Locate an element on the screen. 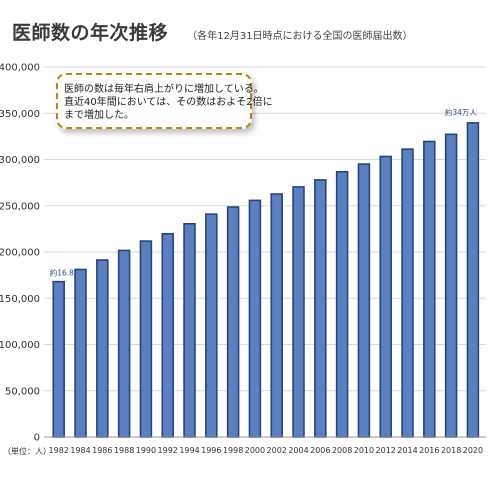 Image resolution: width=495 pixels, height=495 pixels. x-tick-label: 1994 is located at coordinates (189, 450).